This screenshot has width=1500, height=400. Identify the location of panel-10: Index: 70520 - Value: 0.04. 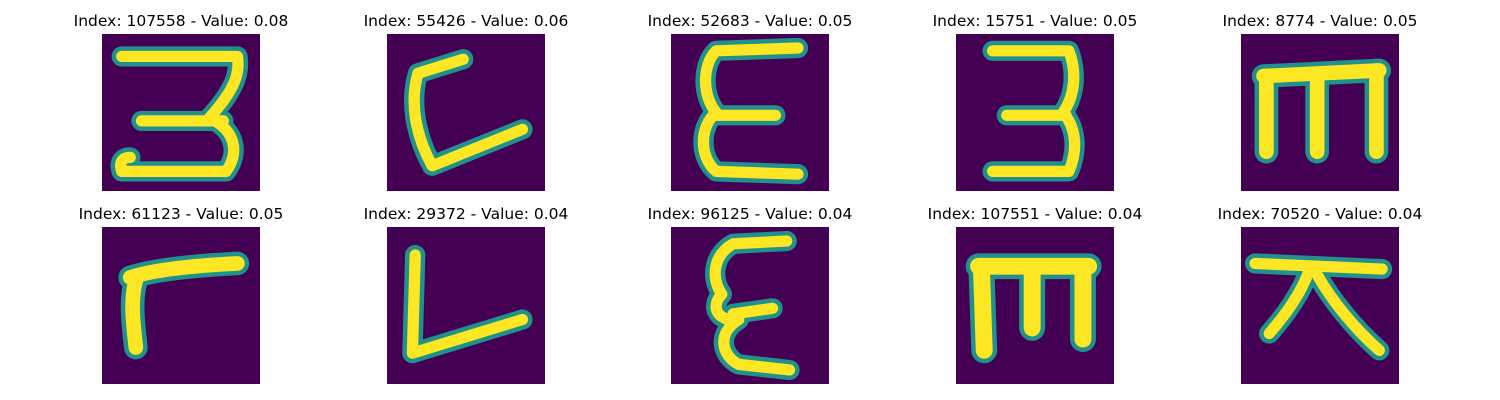
(1320, 298).